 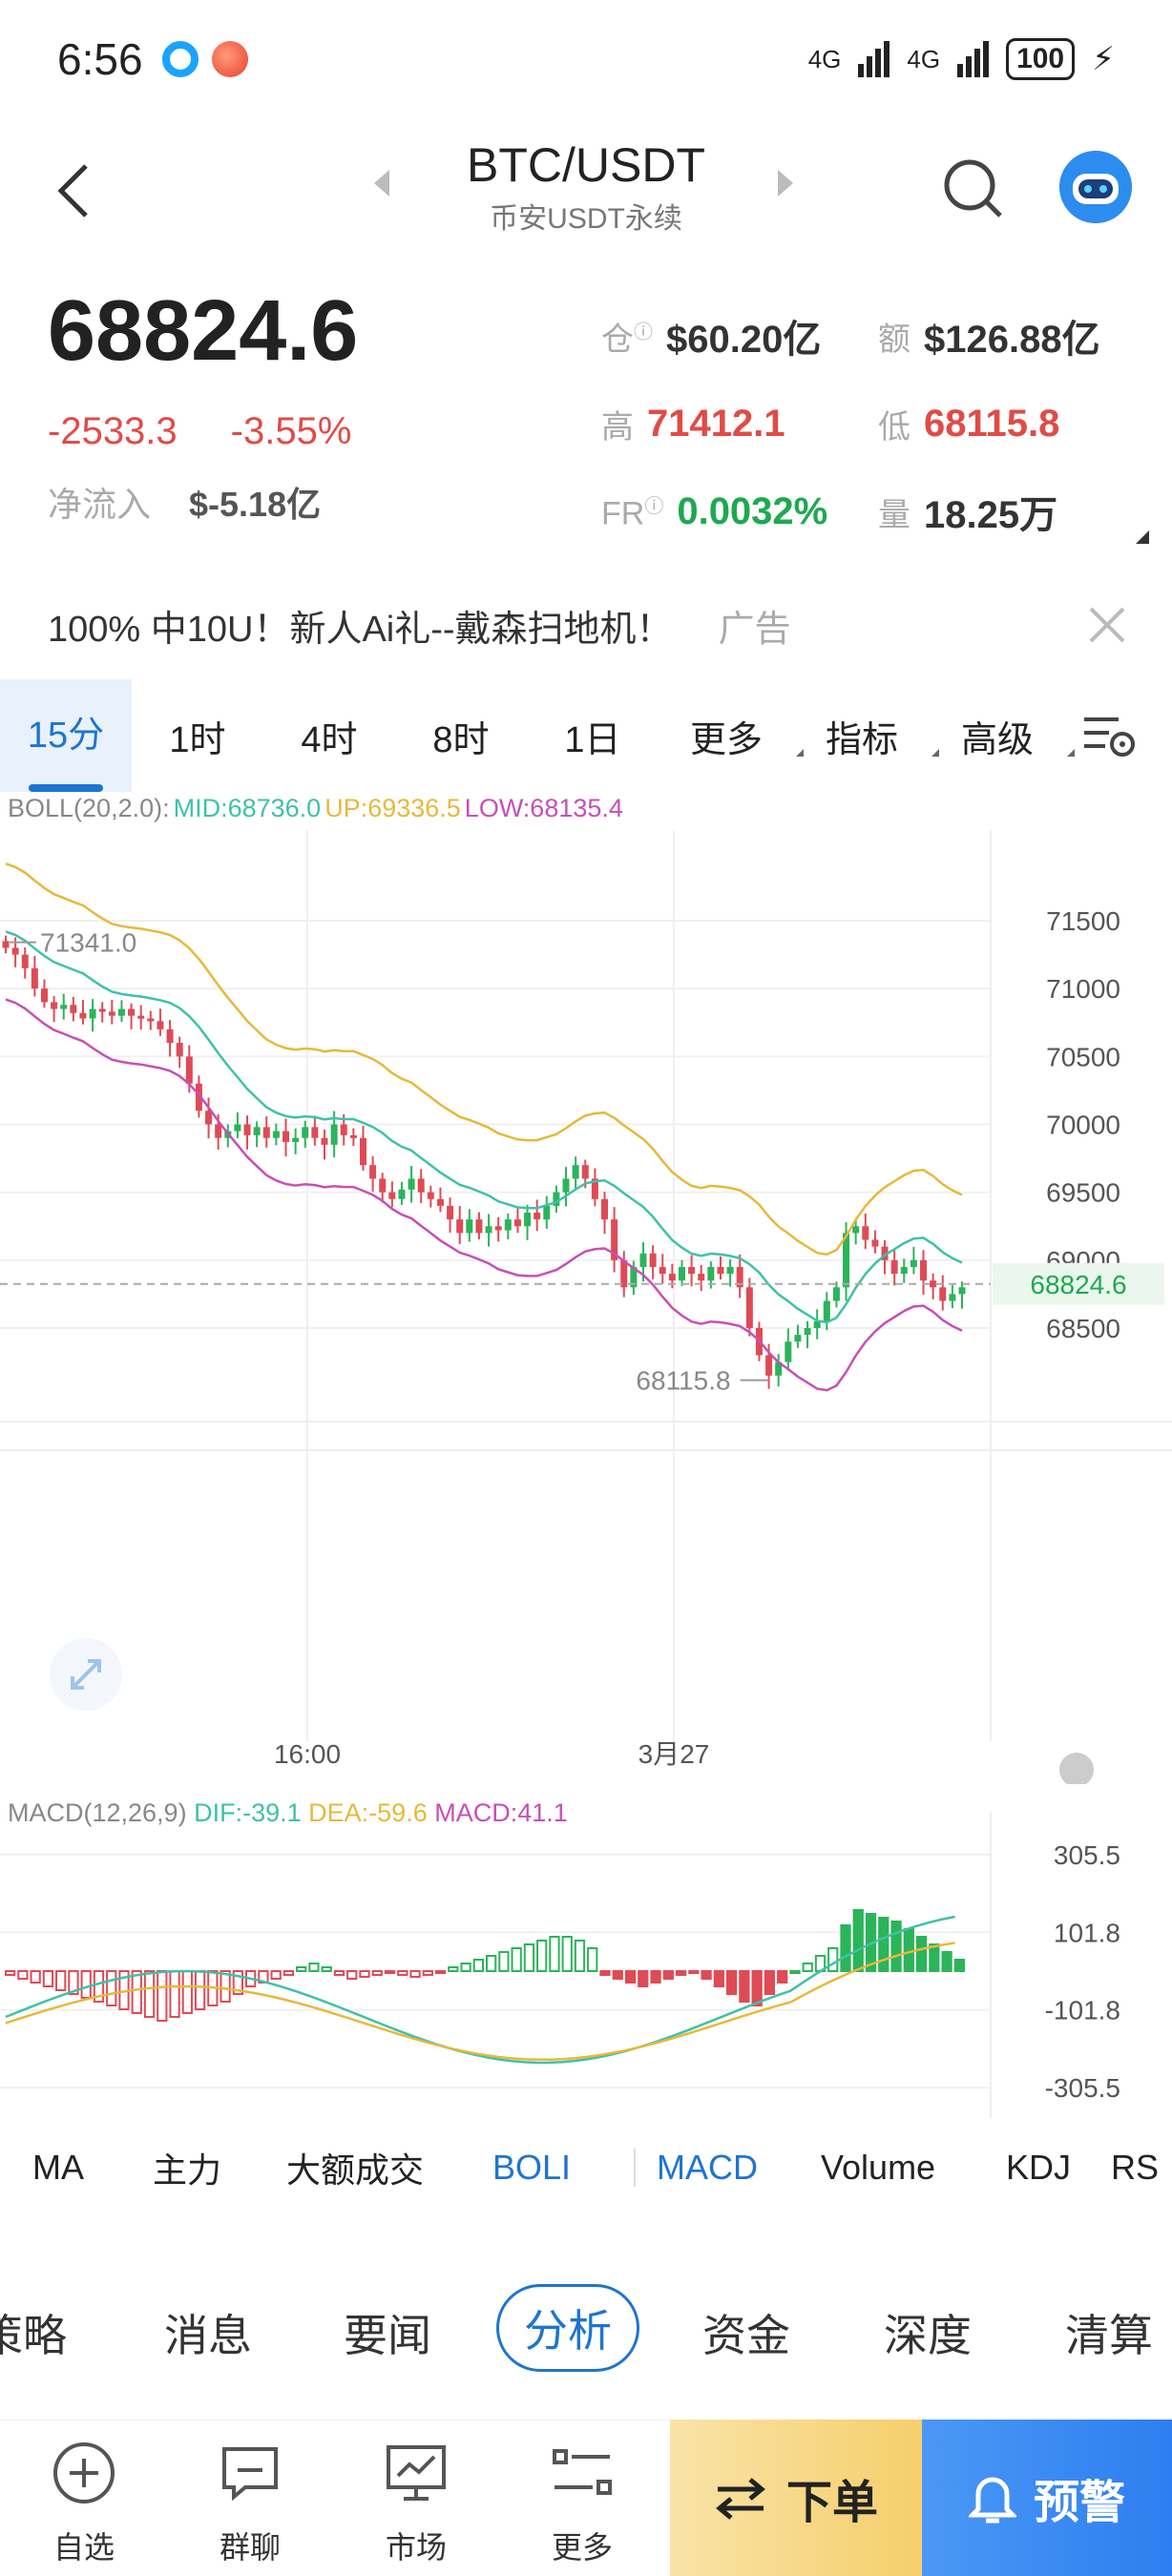 What do you see at coordinates (785, 183) in the screenshot?
I see `next-pair-icon` at bounding box center [785, 183].